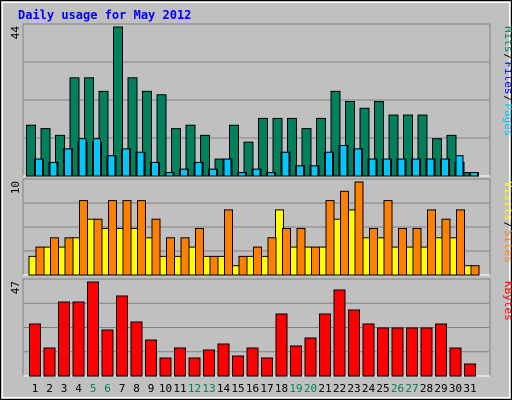 The image size is (512, 405). What do you see at coordinates (339, 388) in the screenshot?
I see `x-tick-label-day-22: 22` at bounding box center [339, 388].